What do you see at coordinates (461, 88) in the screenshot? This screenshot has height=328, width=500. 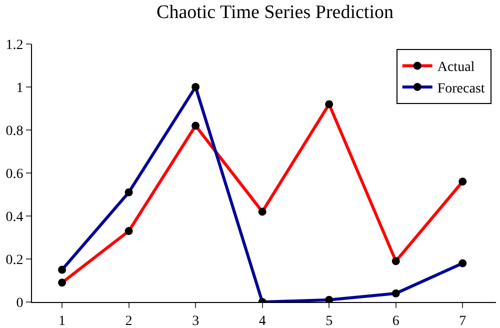 I see `legend-label: Forecast` at bounding box center [461, 88].